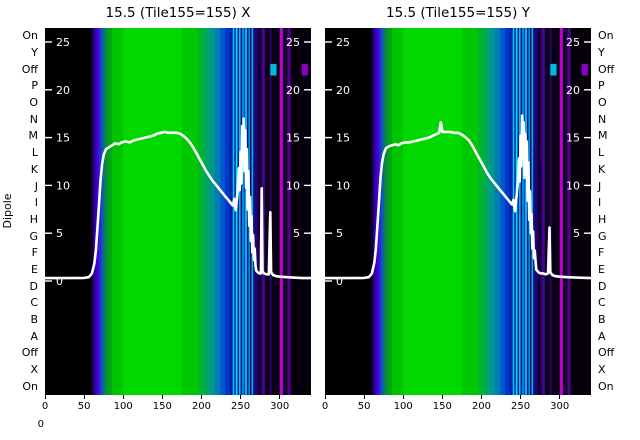  Describe the element at coordinates (40, 424) in the screenshot. I see `corner-zero-label: 0` at that location.